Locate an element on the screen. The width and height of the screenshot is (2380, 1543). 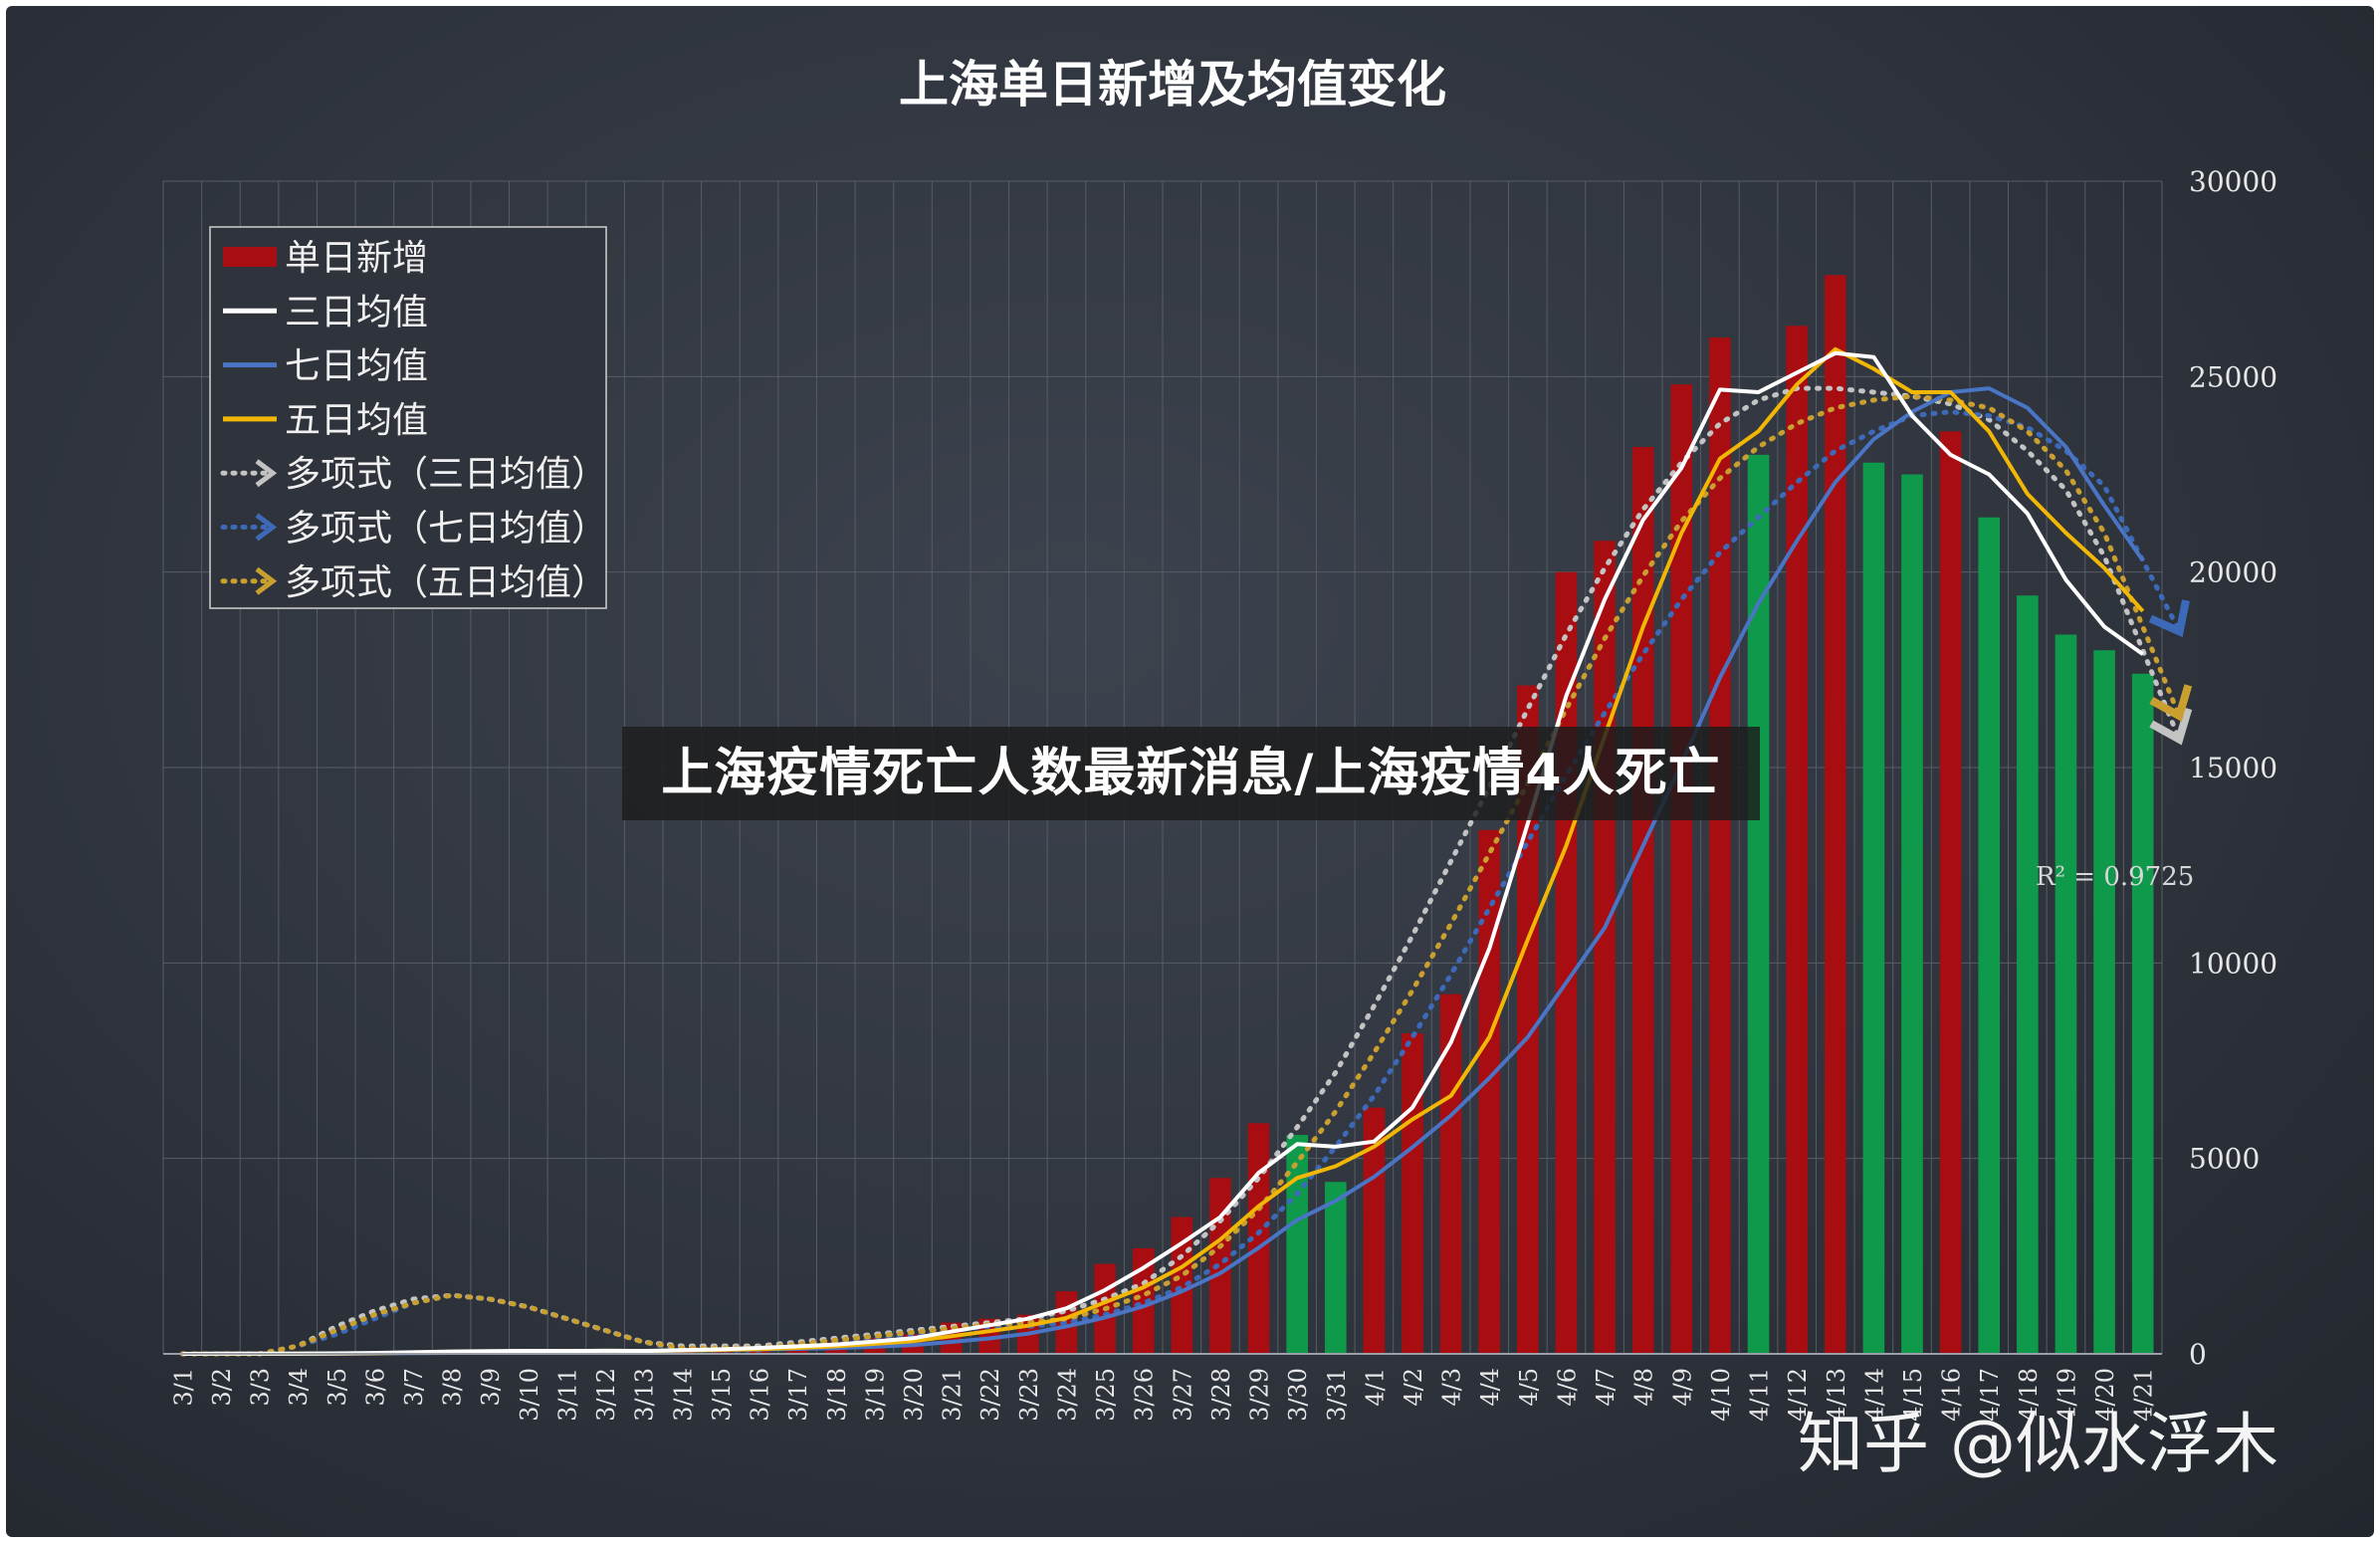
x-tick-label: 4/13 is located at coordinates (1837, 1395).